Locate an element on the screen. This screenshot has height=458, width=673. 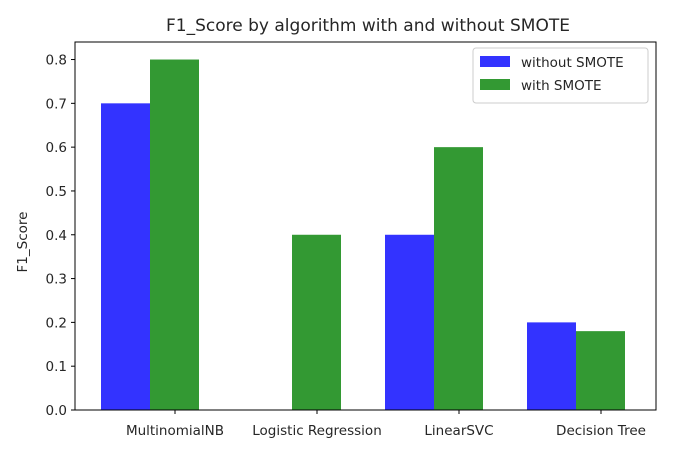
legend-label: without SMOTE is located at coordinates (572, 63).